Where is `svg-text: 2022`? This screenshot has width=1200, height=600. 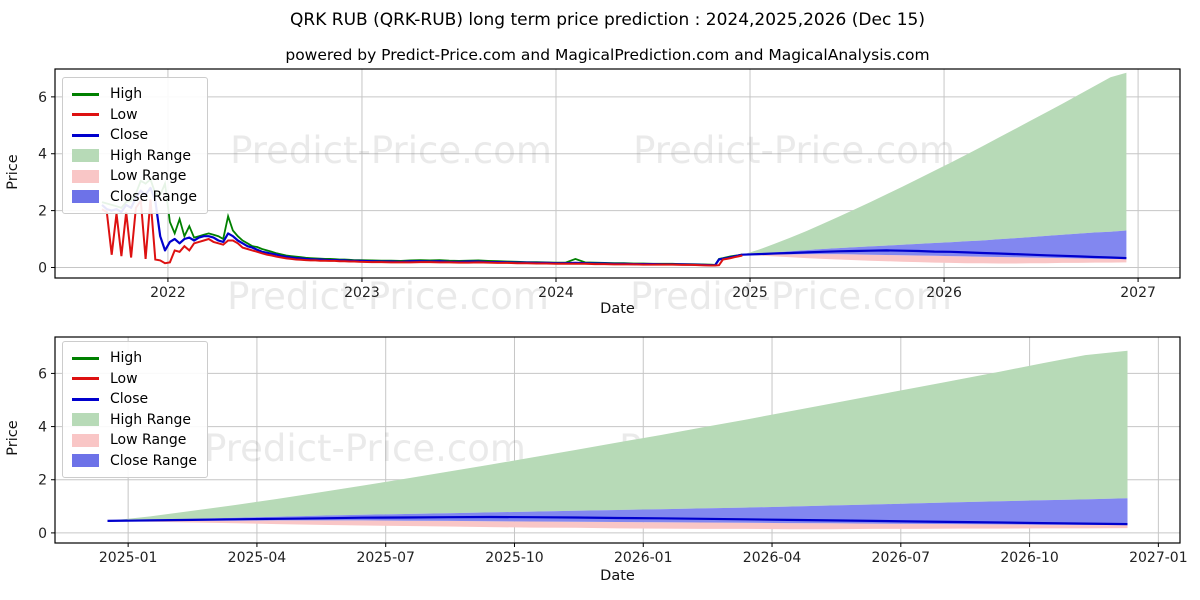 svg-text: 2022 is located at coordinates (168, 293).